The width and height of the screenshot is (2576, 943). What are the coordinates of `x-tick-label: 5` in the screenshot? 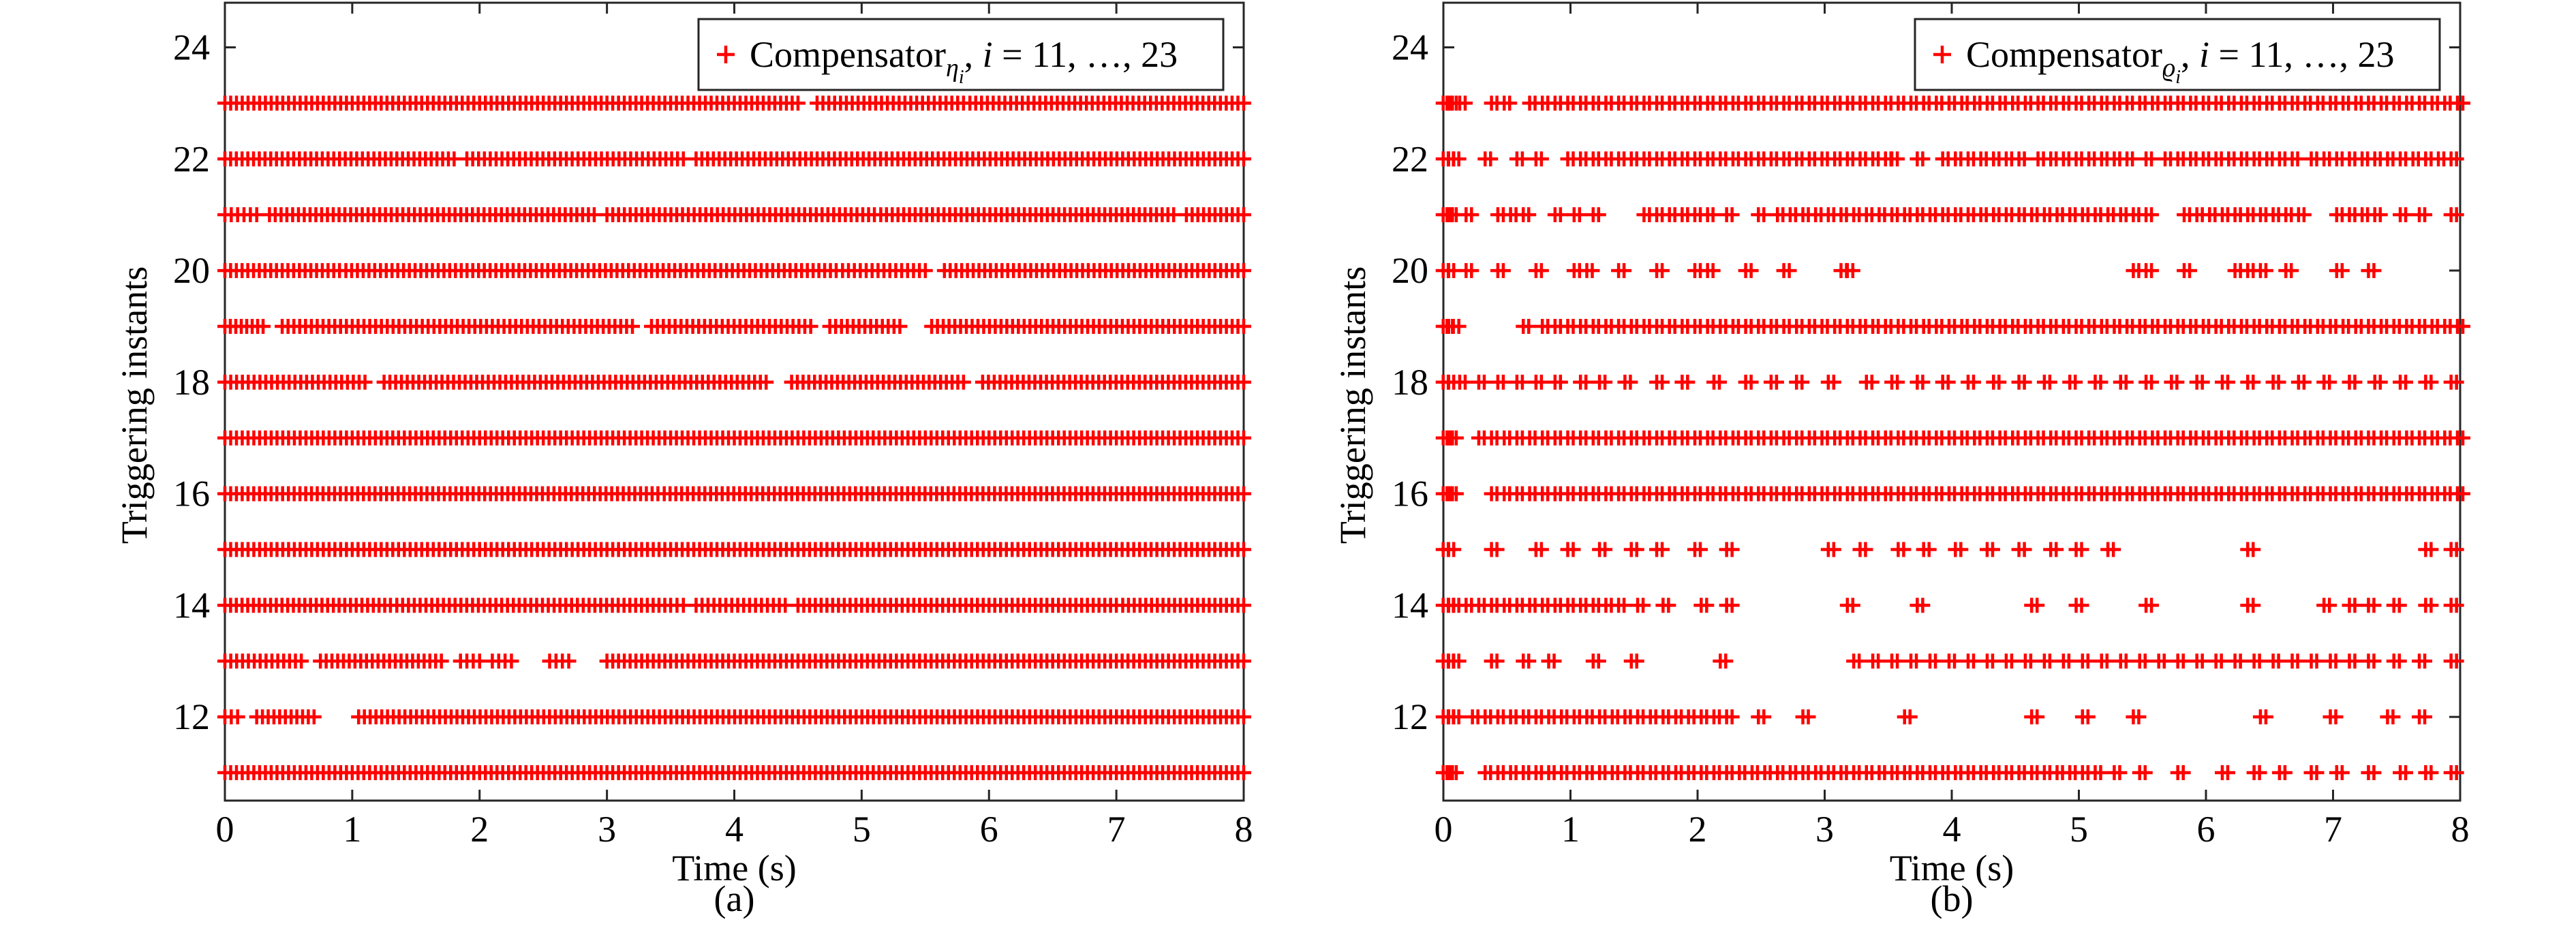 It's located at (2079, 829).